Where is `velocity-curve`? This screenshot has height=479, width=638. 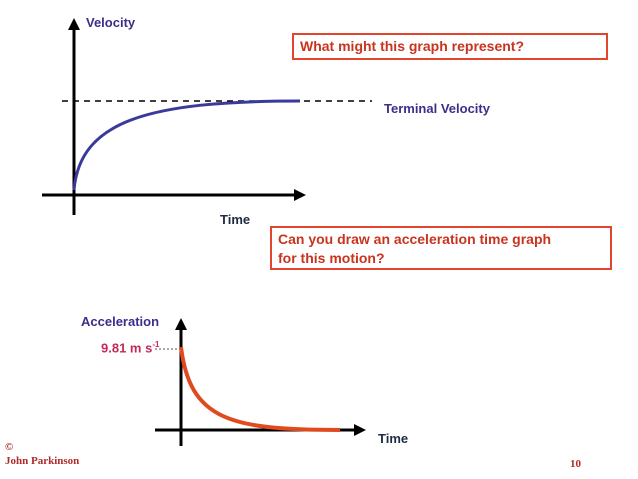 velocity-curve is located at coordinates (186, 145).